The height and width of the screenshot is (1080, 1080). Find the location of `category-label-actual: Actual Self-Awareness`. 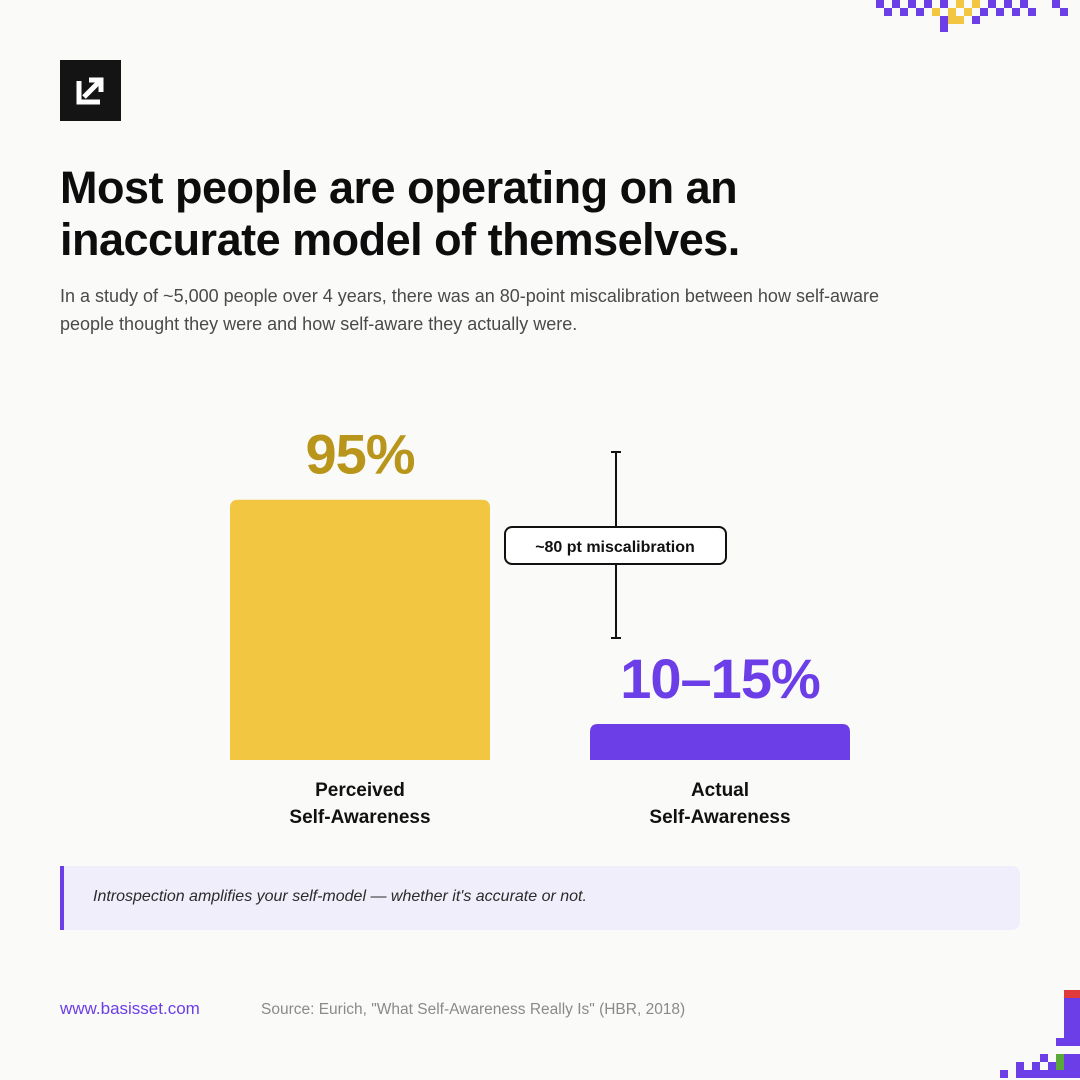

category-label-actual: Actual Self-Awareness is located at coordinates (719, 804).